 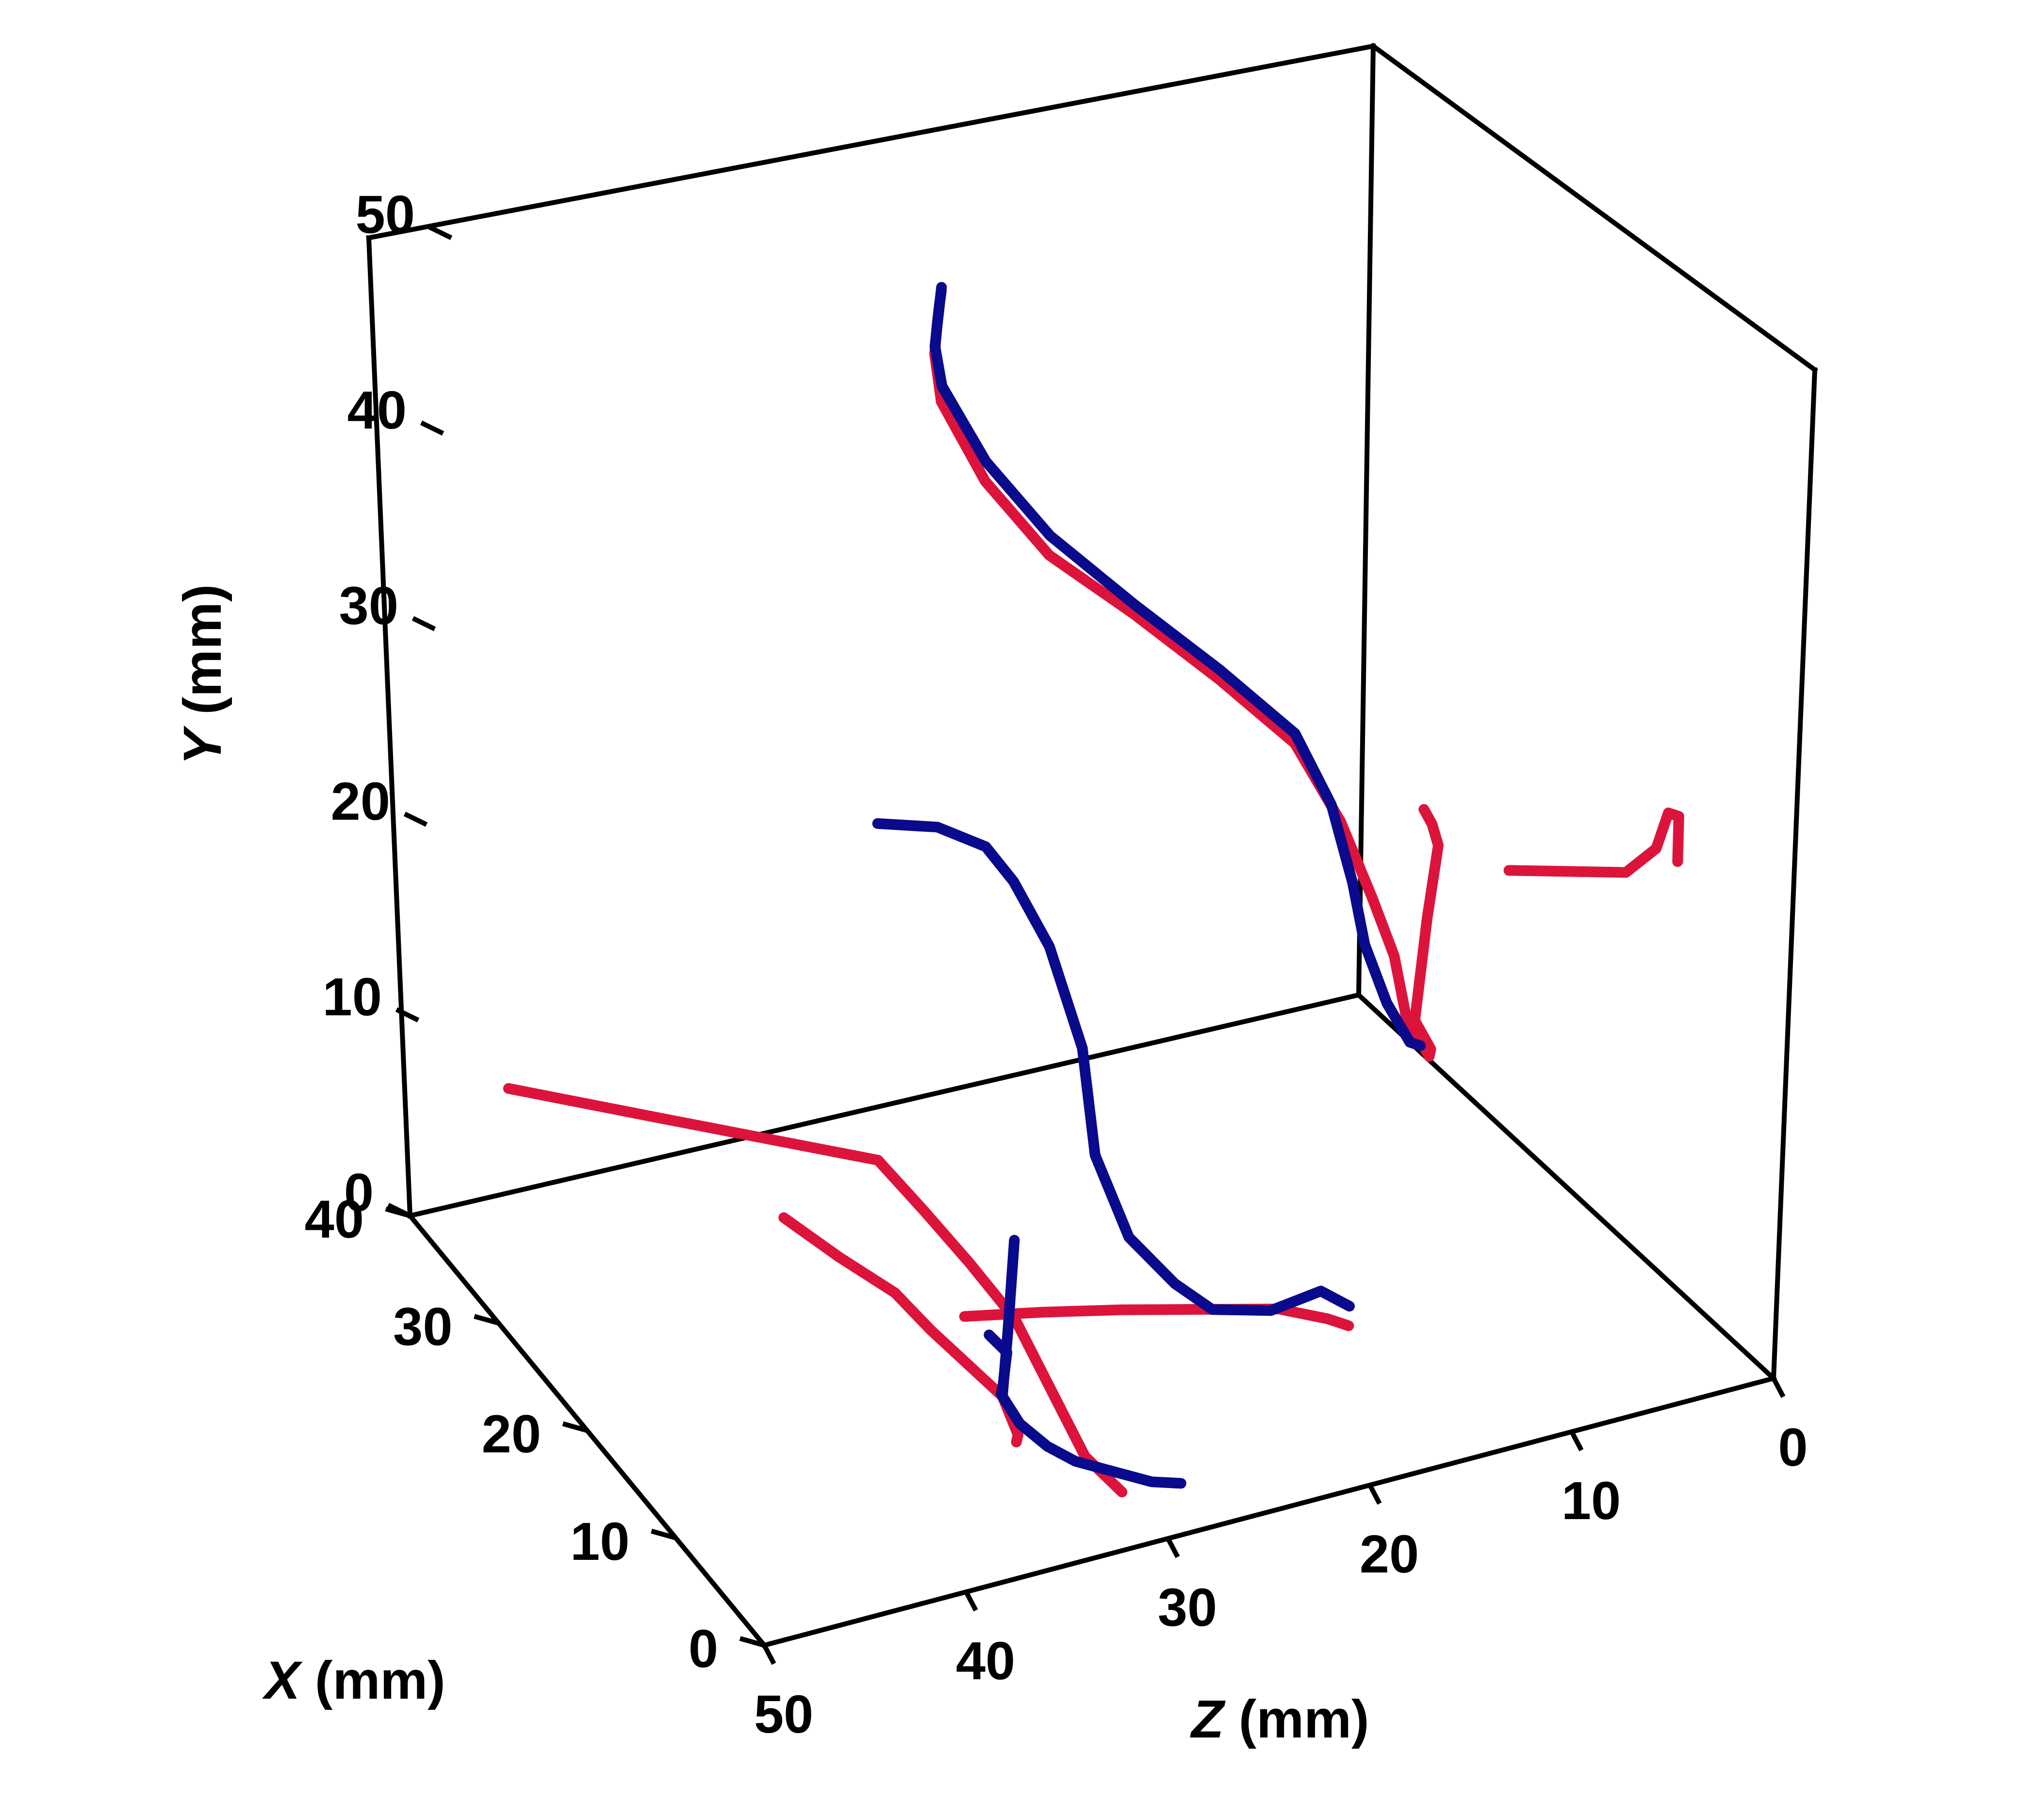 What do you see at coordinates (377, 410) in the screenshot?
I see `y-tick-label: 40` at bounding box center [377, 410].